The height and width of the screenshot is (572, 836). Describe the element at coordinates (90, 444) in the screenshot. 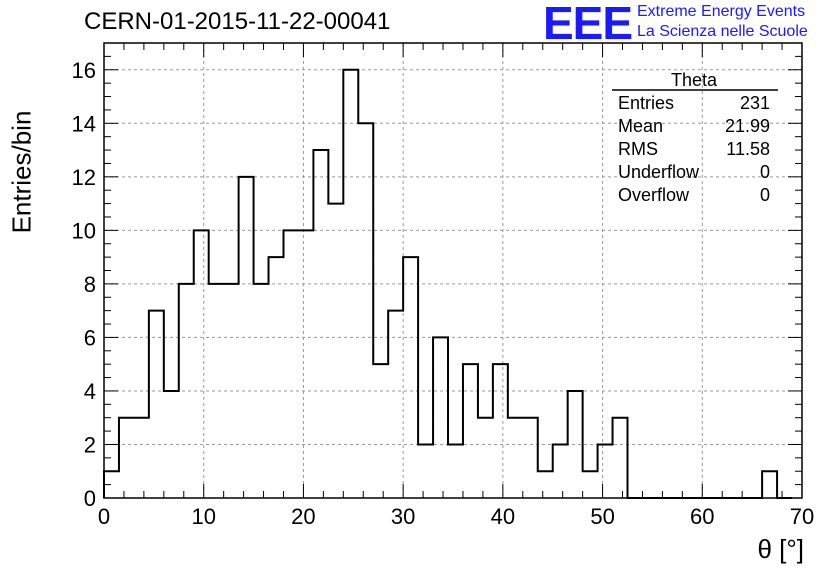

I see `y-tick-label: 2` at that location.